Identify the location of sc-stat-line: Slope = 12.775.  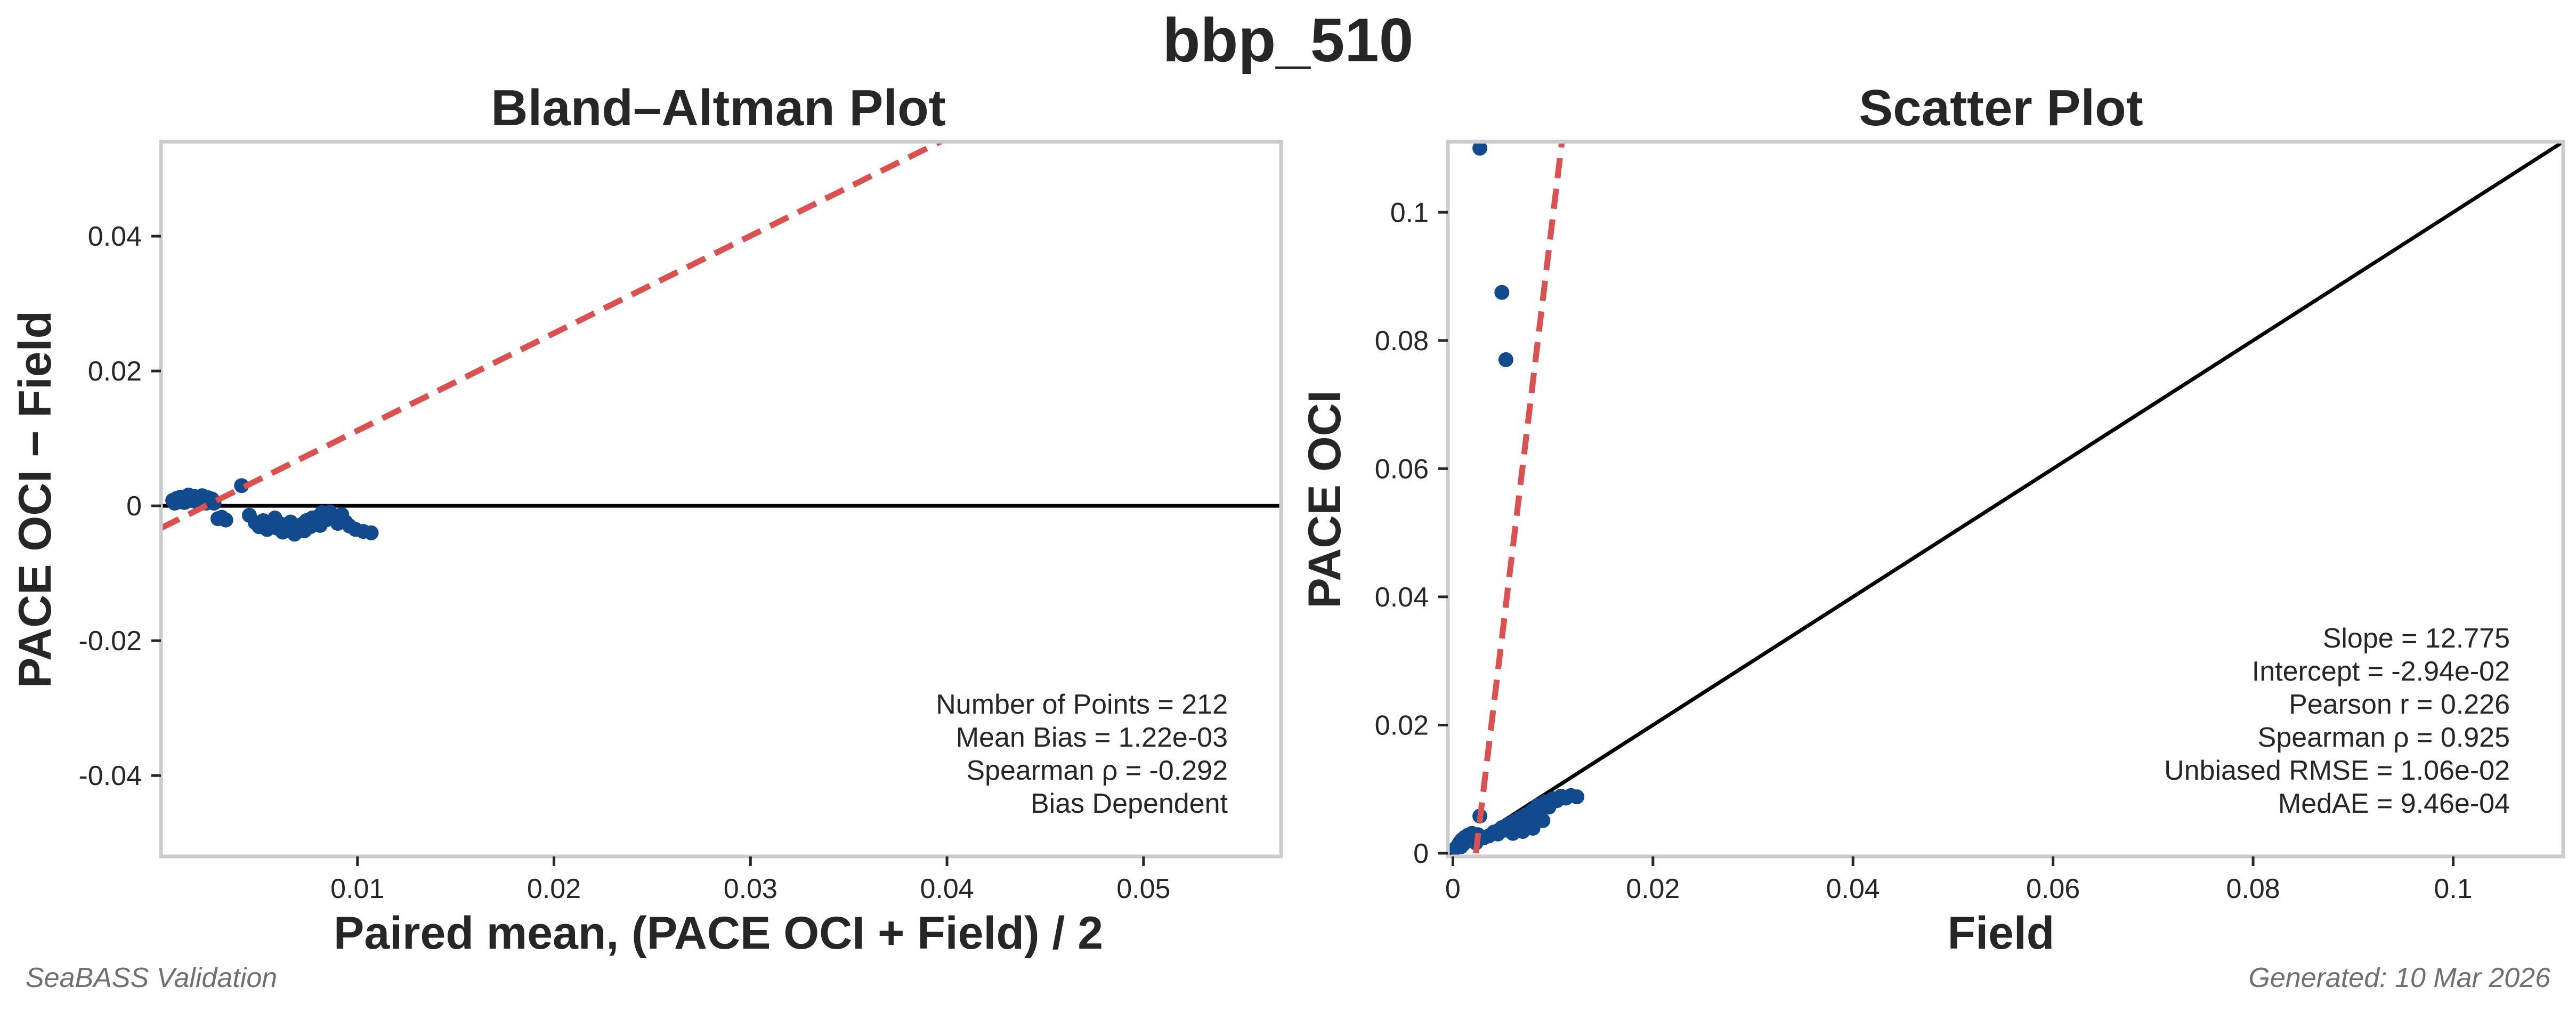
(2416, 638).